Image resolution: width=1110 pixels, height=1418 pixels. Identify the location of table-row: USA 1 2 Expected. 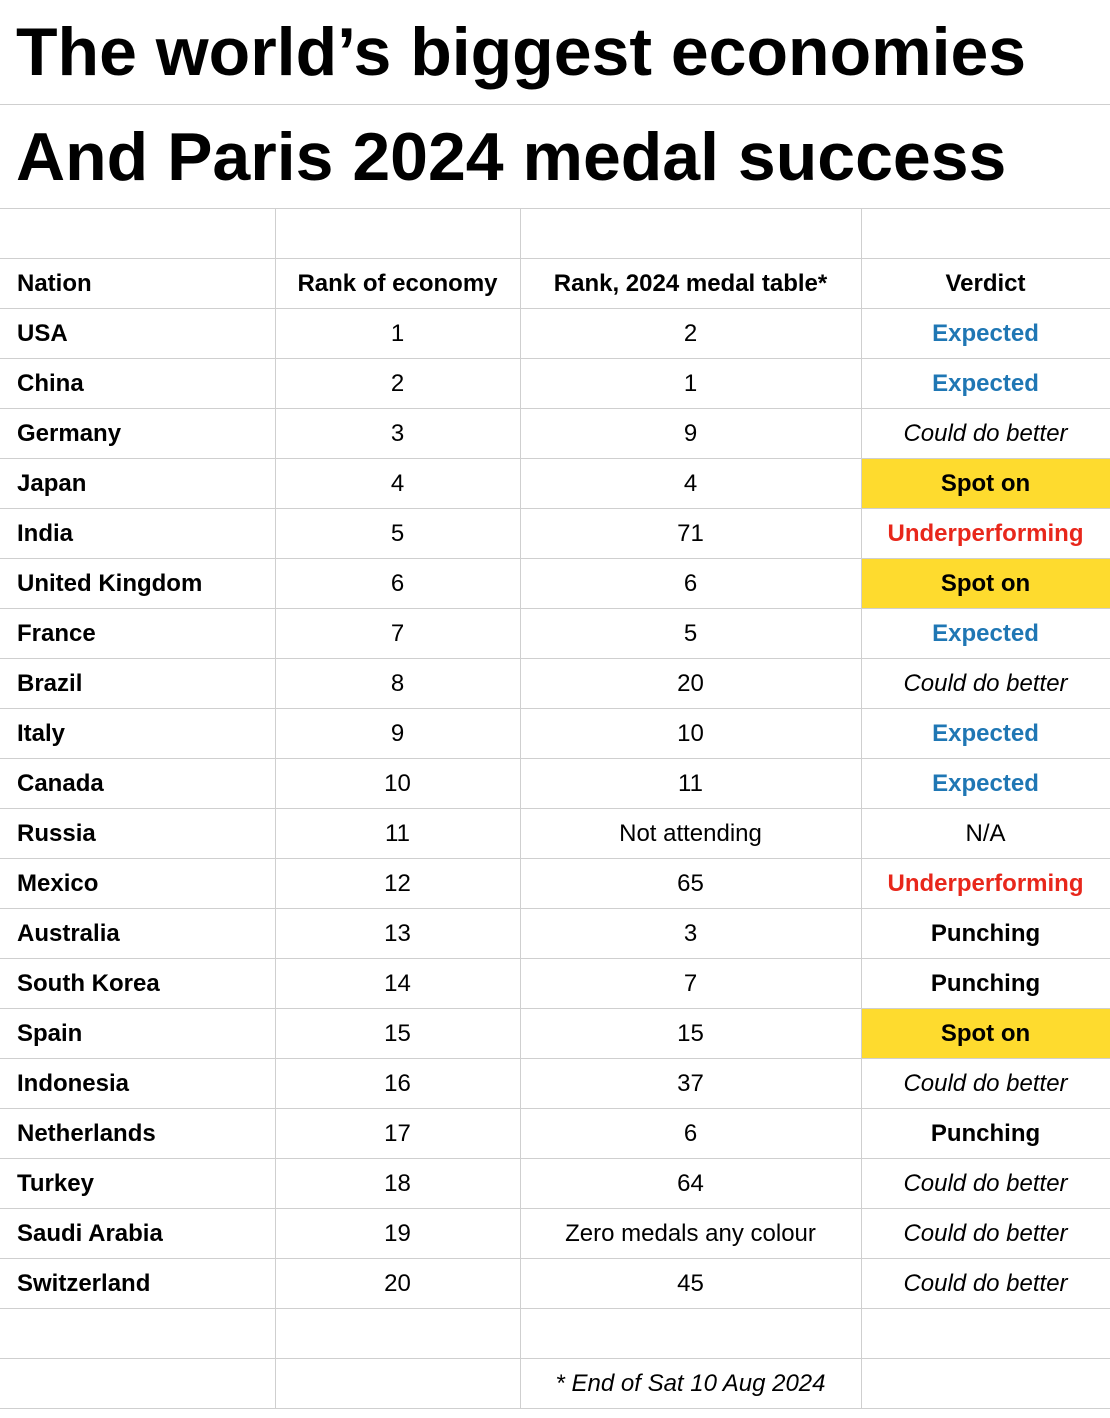
(555, 333).